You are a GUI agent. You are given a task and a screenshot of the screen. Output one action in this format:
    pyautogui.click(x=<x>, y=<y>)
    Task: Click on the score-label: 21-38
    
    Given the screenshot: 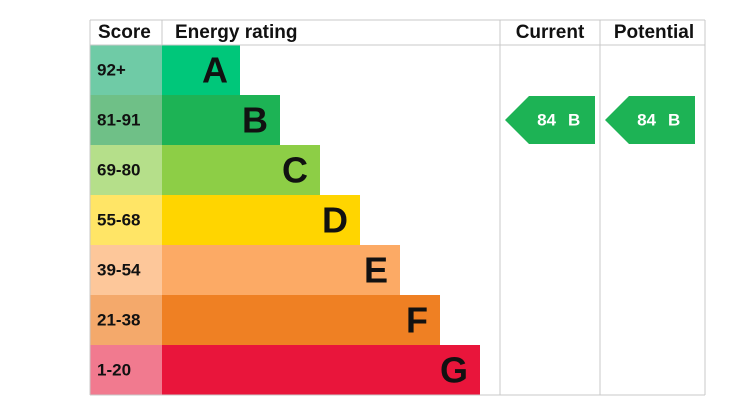 What is the action you would take?
    pyautogui.click(x=118, y=319)
    